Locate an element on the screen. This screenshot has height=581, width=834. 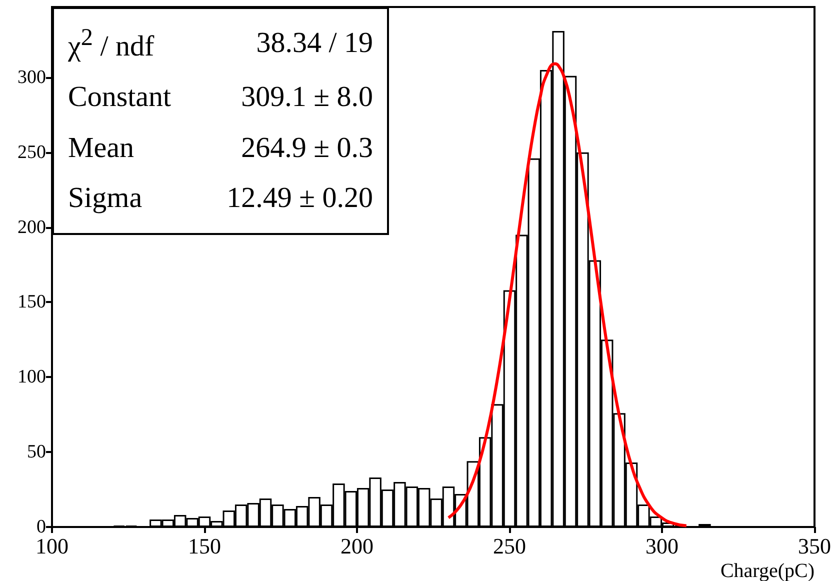
annotation: 12.49 ± 0.20 is located at coordinates (299, 198).